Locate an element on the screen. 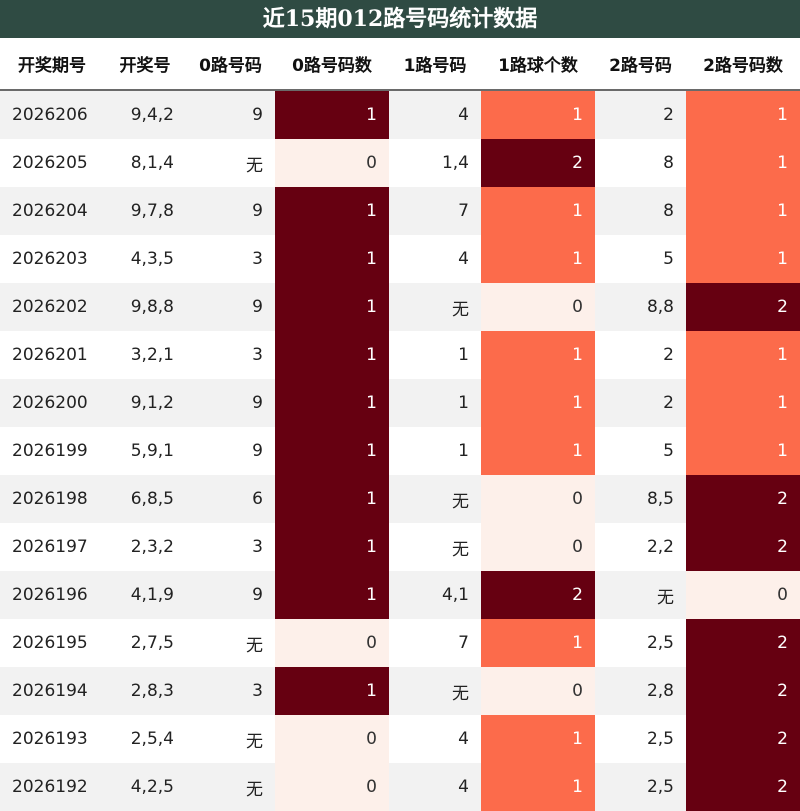  cell-draw: 9,1,2 is located at coordinates (145, 403).